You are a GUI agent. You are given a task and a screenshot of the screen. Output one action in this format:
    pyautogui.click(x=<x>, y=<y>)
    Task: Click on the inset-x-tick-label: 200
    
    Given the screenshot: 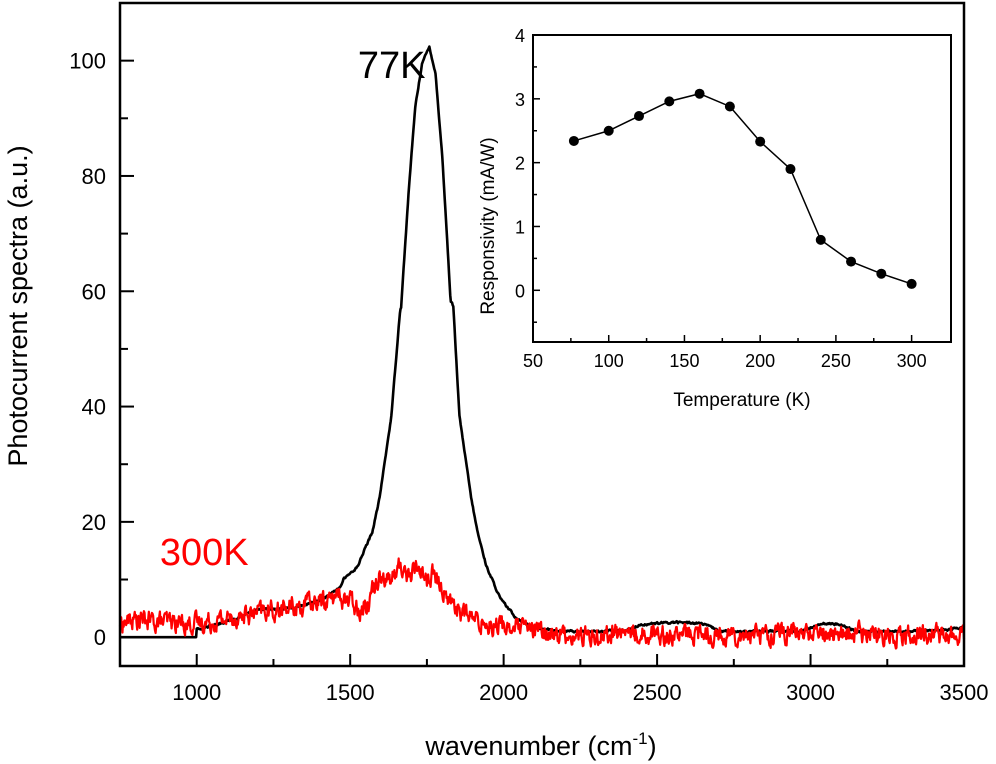 What is the action you would take?
    pyautogui.click(x=760, y=361)
    